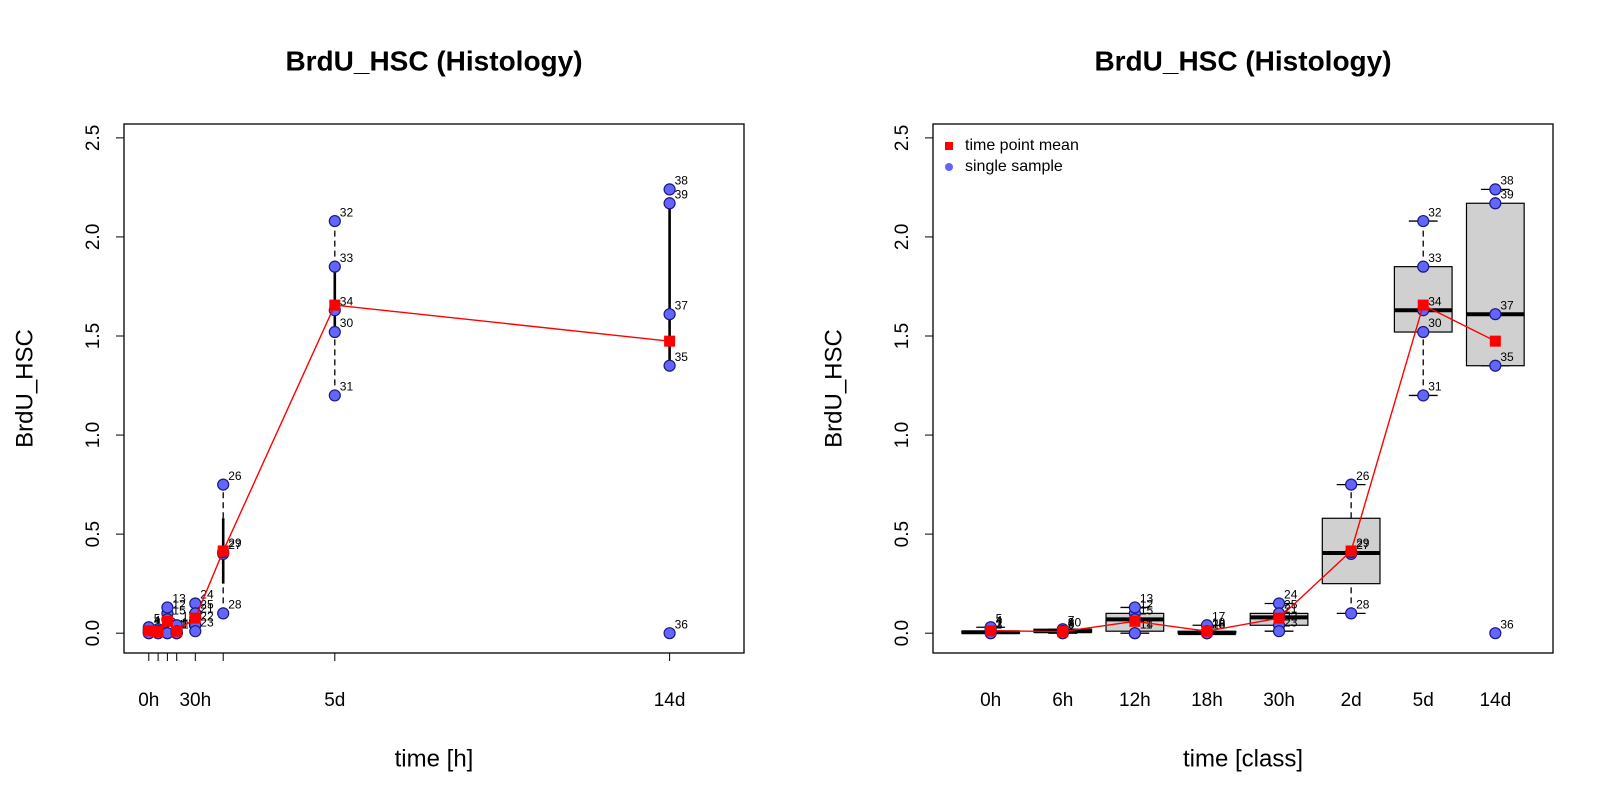 The height and width of the screenshot is (800, 1600). Describe the element at coordinates (902, 336) in the screenshot. I see `y-tick-label: 1.5` at that location.